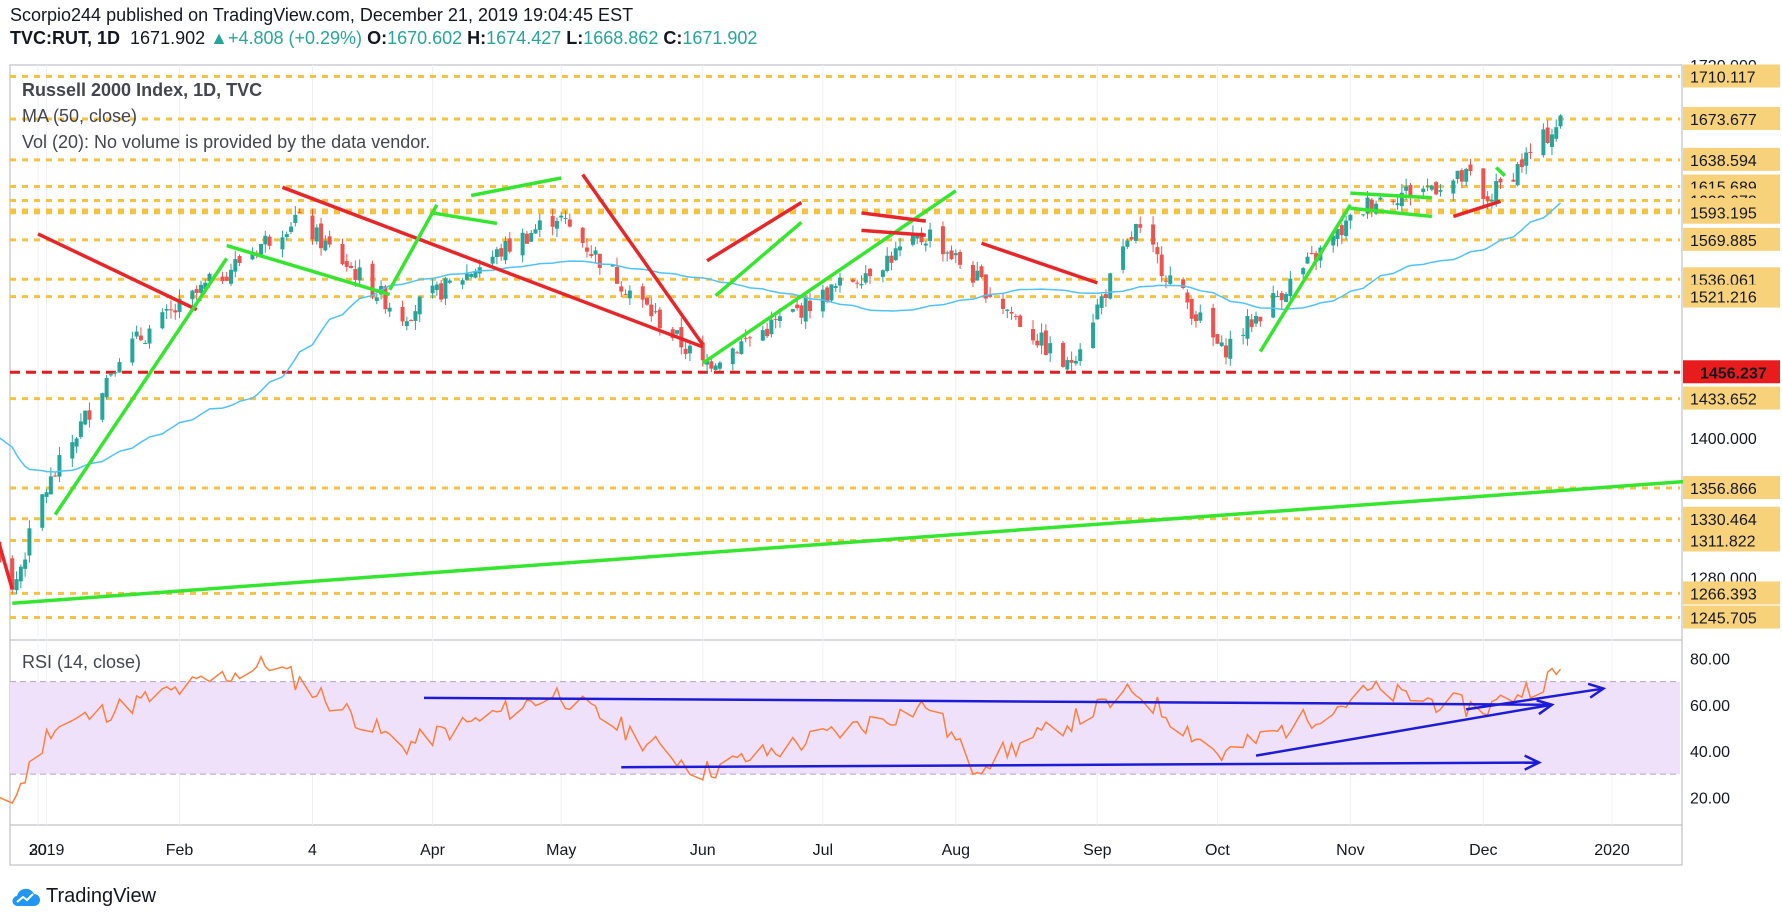  I want to click on price-level-label: 1673.677, so click(1723, 120).